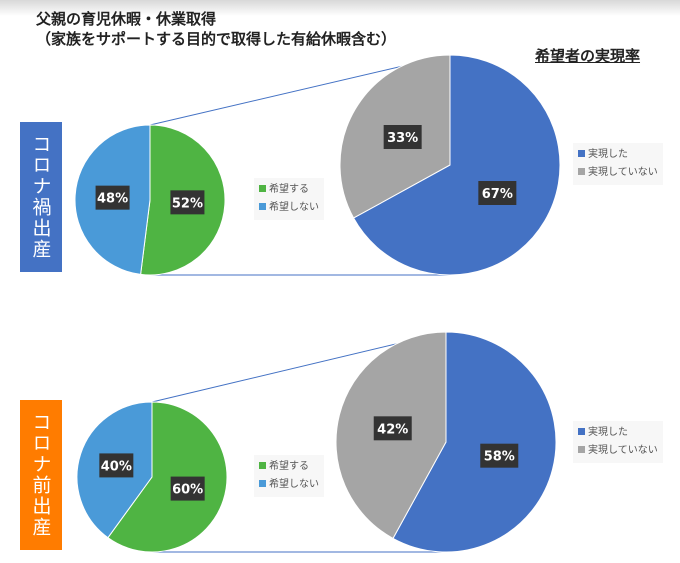  Describe the element at coordinates (41, 197) in the screenshot. I see `section-label-corona: コロナ禍出産` at that location.